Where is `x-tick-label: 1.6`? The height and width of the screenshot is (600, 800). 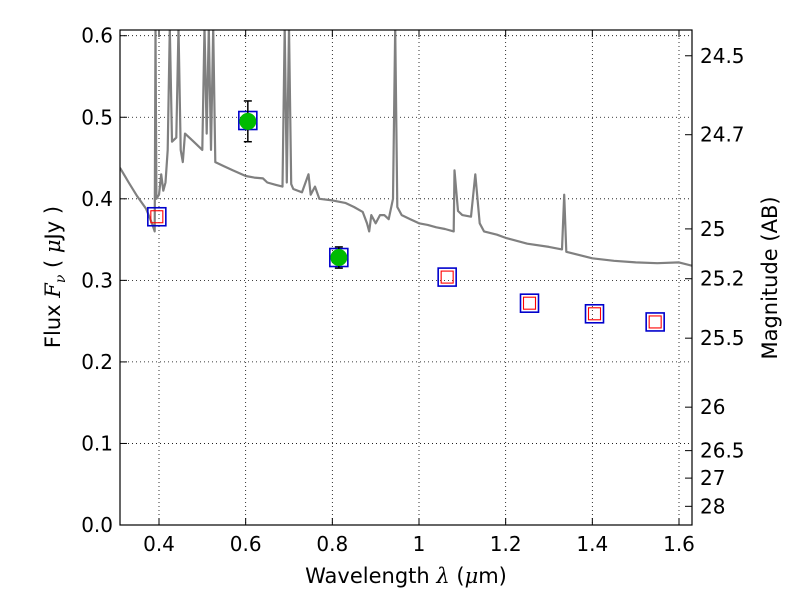
x-tick-label: 1.6 is located at coordinates (679, 544).